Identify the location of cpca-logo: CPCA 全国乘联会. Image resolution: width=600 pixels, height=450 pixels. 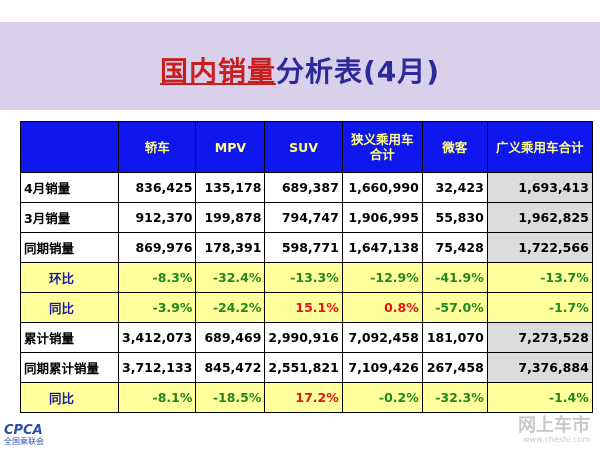
(33, 435).